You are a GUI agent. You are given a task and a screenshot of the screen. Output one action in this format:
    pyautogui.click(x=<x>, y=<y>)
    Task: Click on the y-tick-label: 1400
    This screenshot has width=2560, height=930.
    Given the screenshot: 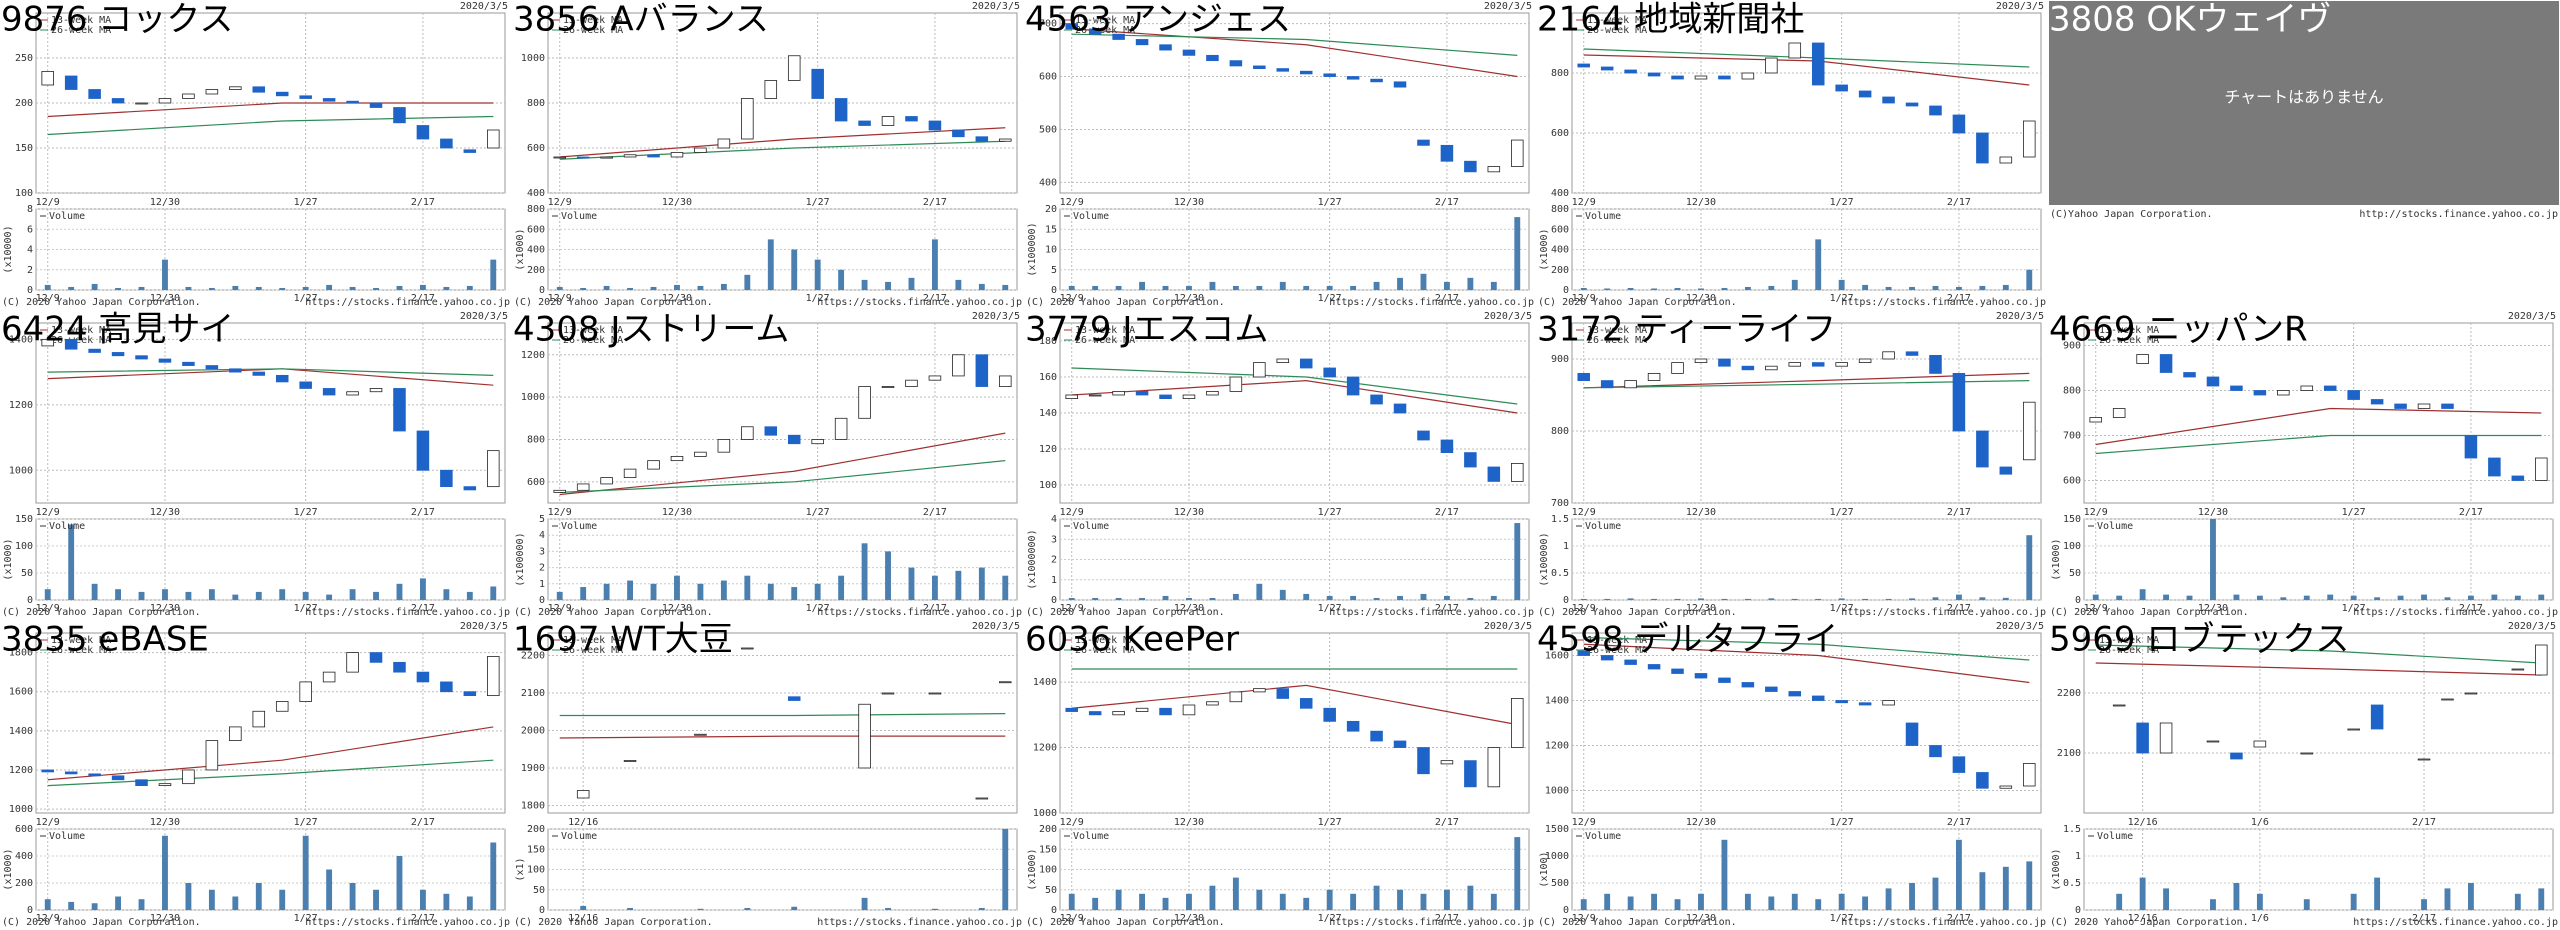 What is the action you would take?
    pyautogui.click(x=1045, y=682)
    